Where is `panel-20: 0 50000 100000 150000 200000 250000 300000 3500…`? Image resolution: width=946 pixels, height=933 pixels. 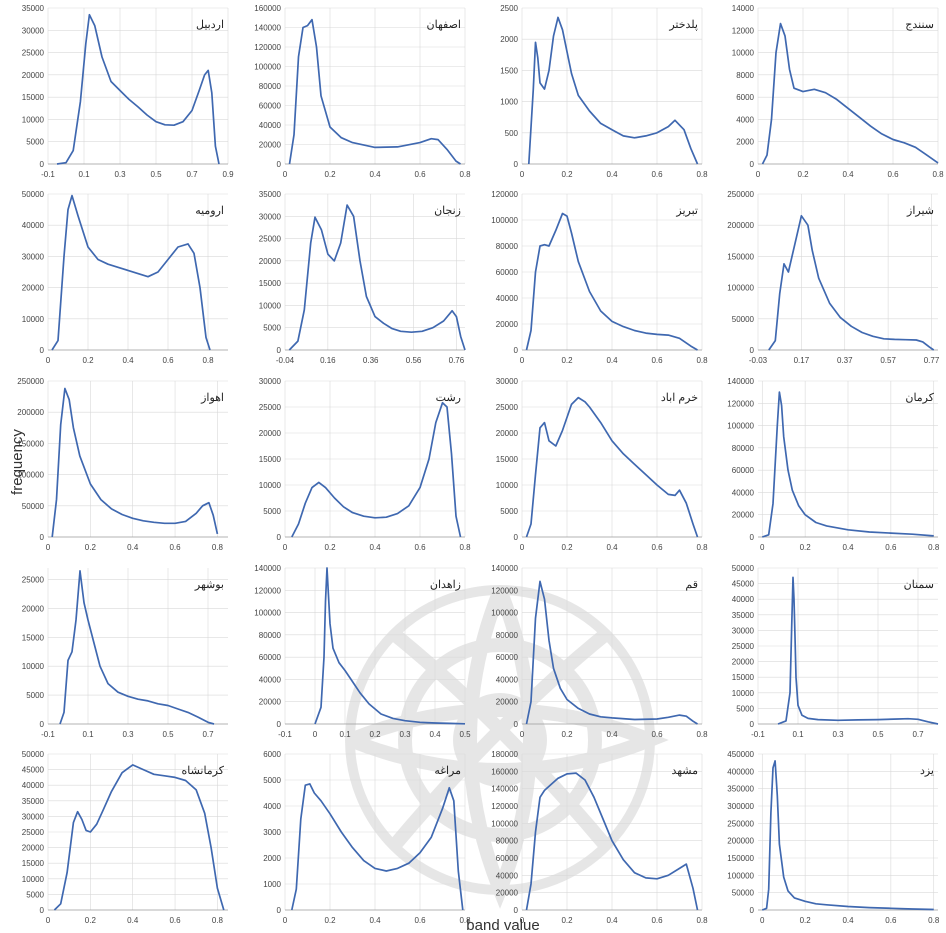
panel-20: 0 50000 100000 150000 200000 250000 300000 3500… is located at coordinates (833, 837).